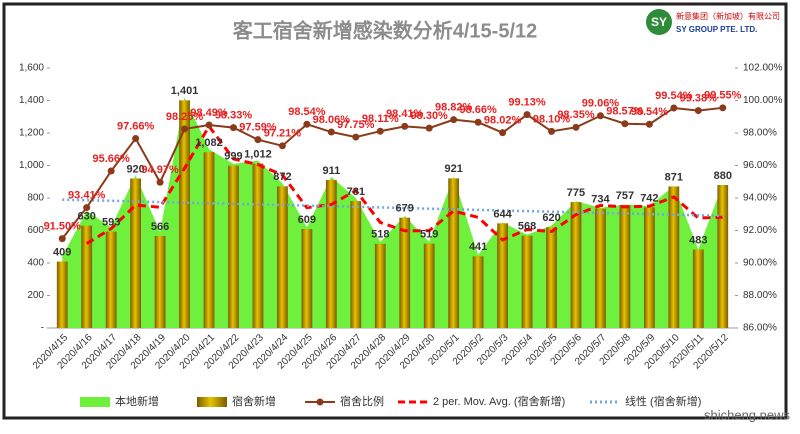 The image size is (800, 434). What do you see at coordinates (760, 133) in the screenshot?
I see `y2-tick-label: 98.00%` at bounding box center [760, 133].